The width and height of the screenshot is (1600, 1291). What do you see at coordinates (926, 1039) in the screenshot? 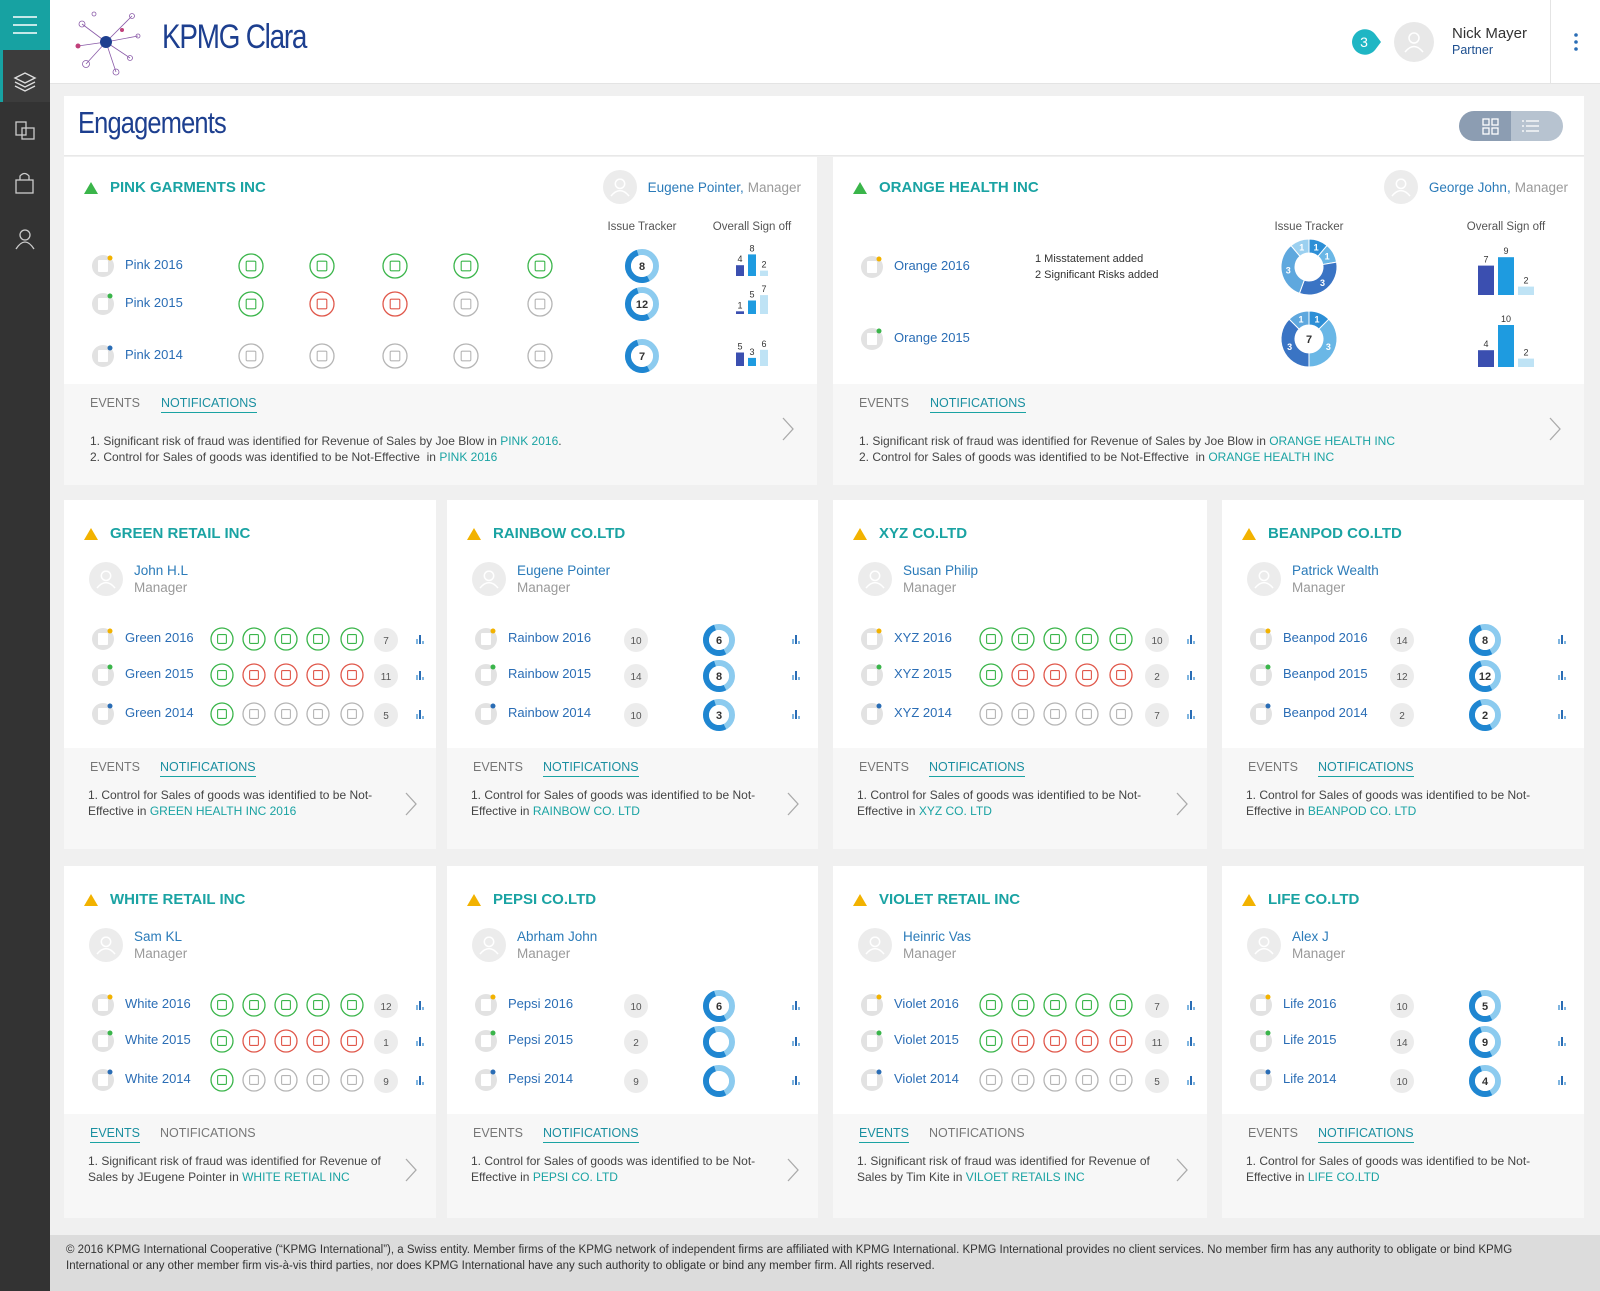
I see `year-link: Violet 2015` at bounding box center [926, 1039].